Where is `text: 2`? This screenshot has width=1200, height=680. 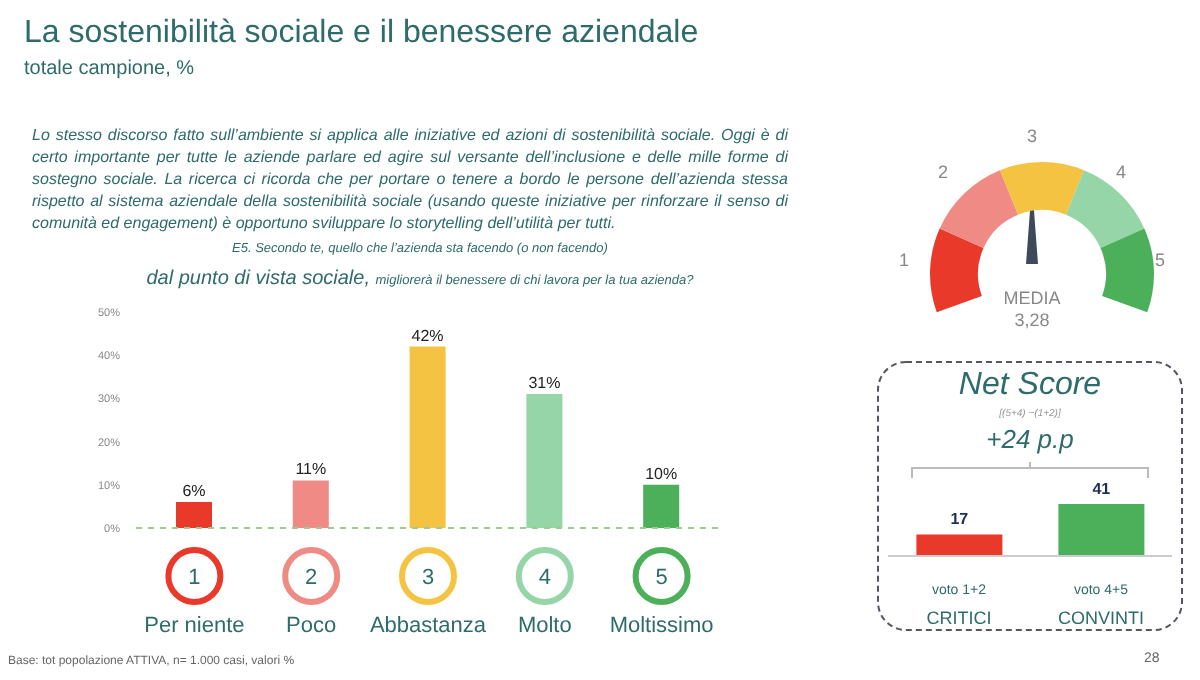 text: 2 is located at coordinates (311, 578).